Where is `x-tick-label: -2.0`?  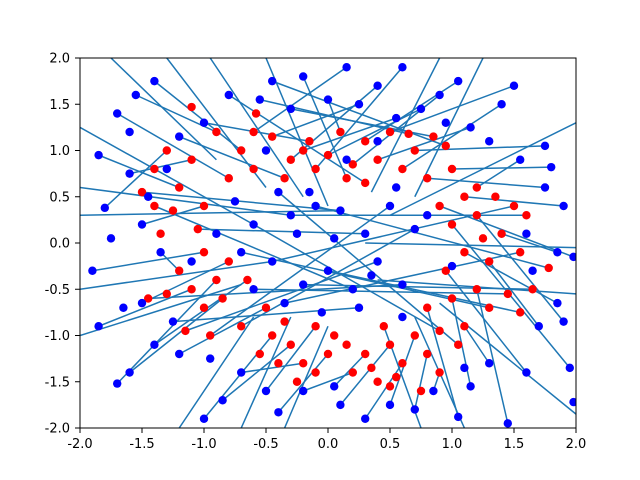 x-tick-label: -2.0 is located at coordinates (79, 444).